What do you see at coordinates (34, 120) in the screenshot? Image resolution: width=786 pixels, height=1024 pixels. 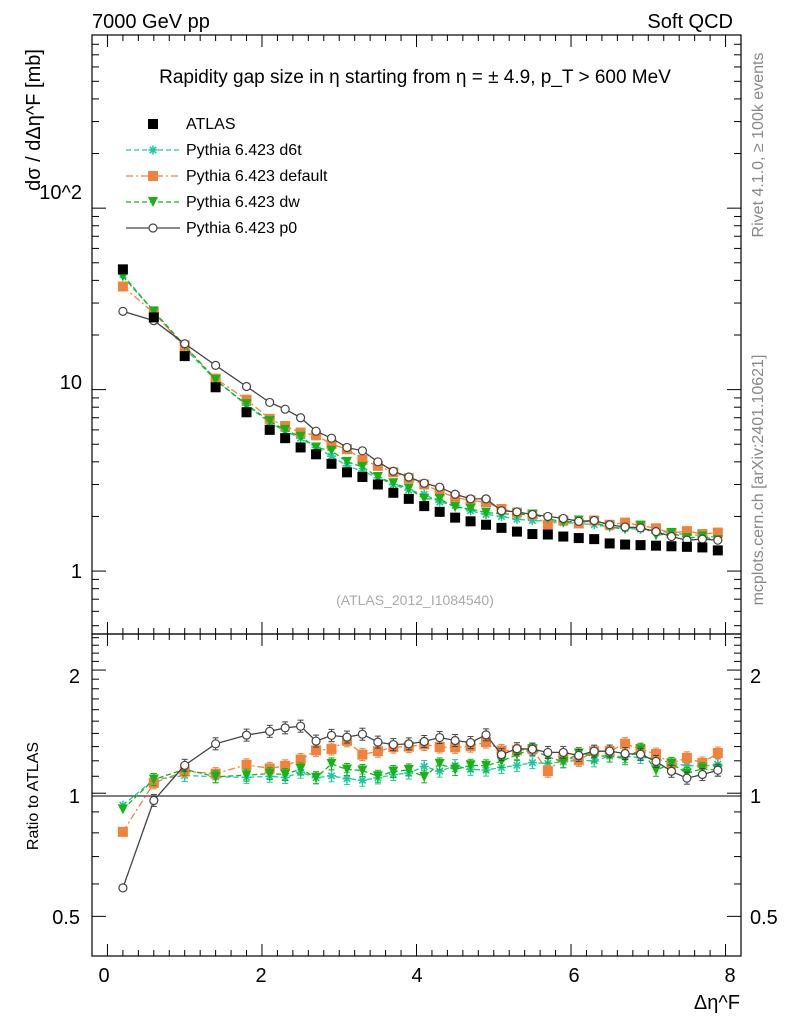 I see `y-axis-label: dσ / dΔη^F [mb]` at bounding box center [34, 120].